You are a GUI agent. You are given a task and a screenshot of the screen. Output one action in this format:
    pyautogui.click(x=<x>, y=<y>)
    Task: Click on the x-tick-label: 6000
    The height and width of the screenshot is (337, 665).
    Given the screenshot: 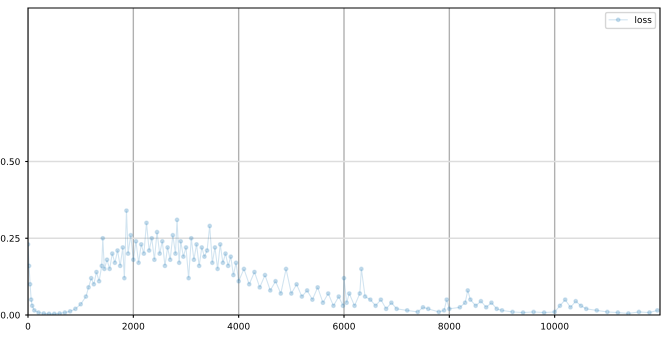 What is the action you would take?
    pyautogui.click(x=344, y=326)
    